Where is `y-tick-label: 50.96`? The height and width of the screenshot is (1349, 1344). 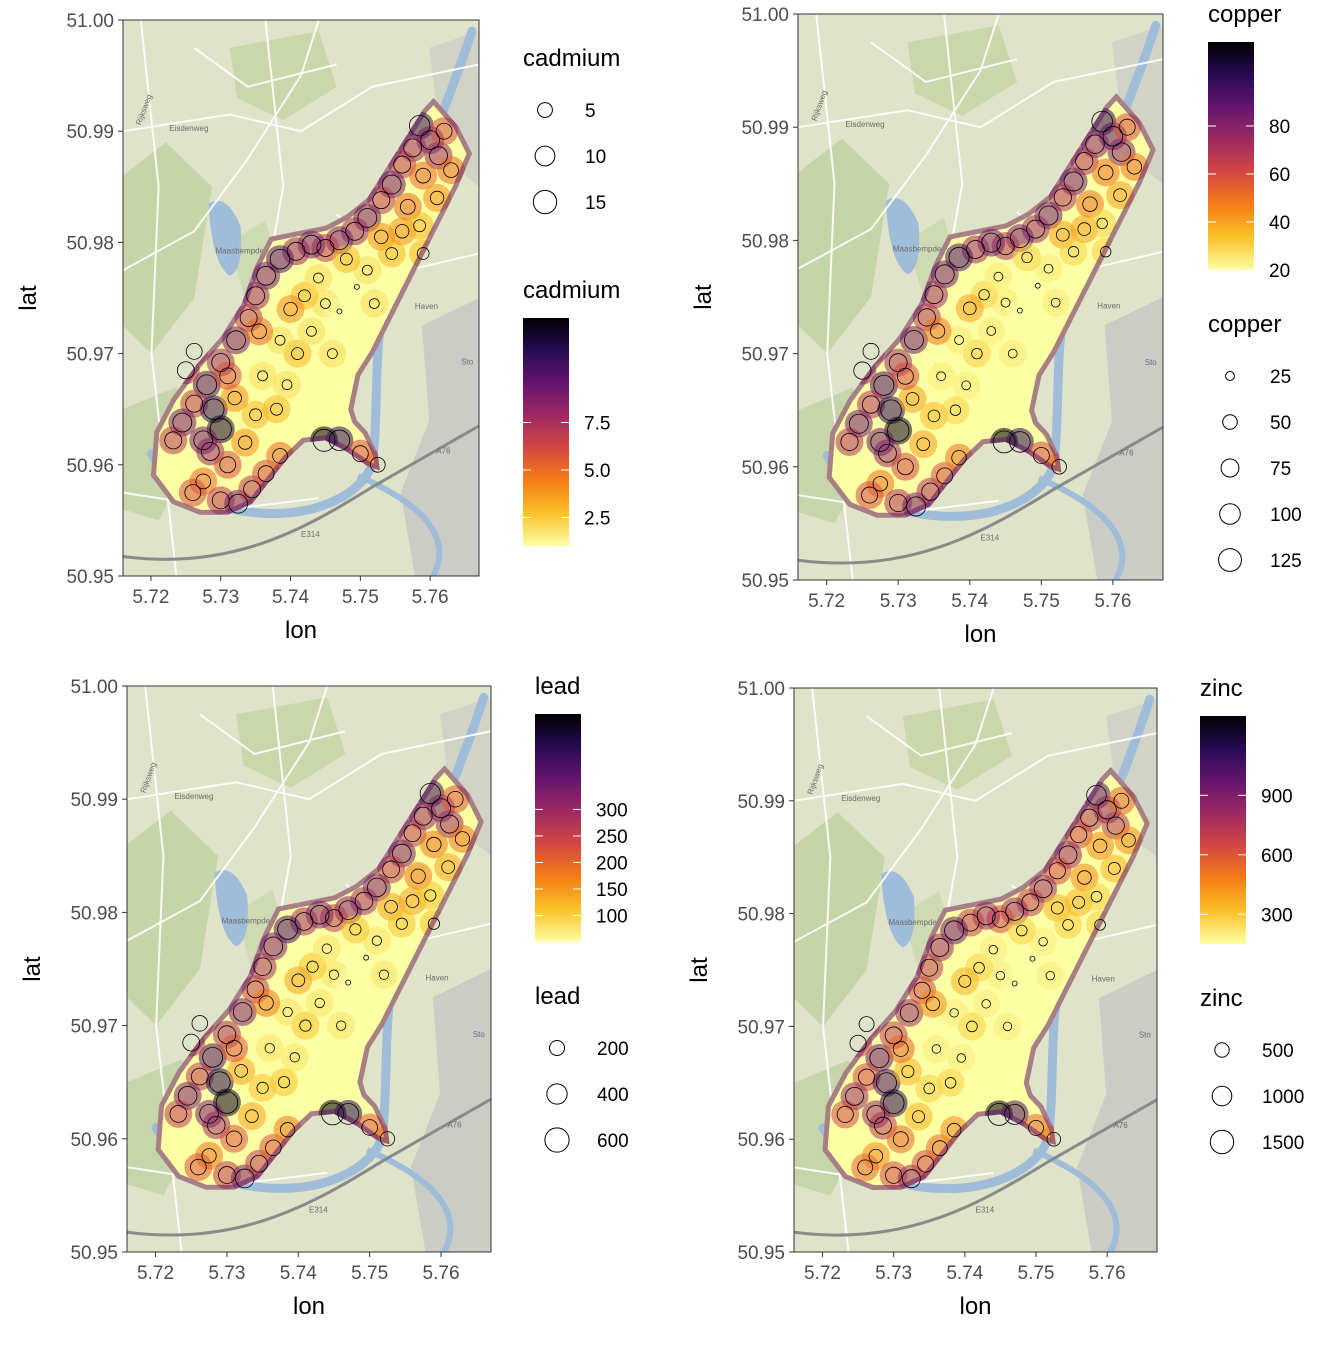 y-tick-label: 50.96 is located at coordinates (761, 1140).